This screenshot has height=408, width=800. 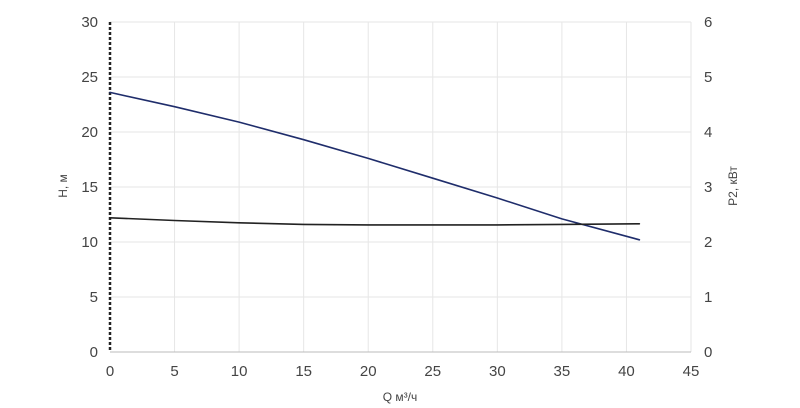 What do you see at coordinates (708, 297) in the screenshot?
I see `y2-tick-label-1: 1` at bounding box center [708, 297].